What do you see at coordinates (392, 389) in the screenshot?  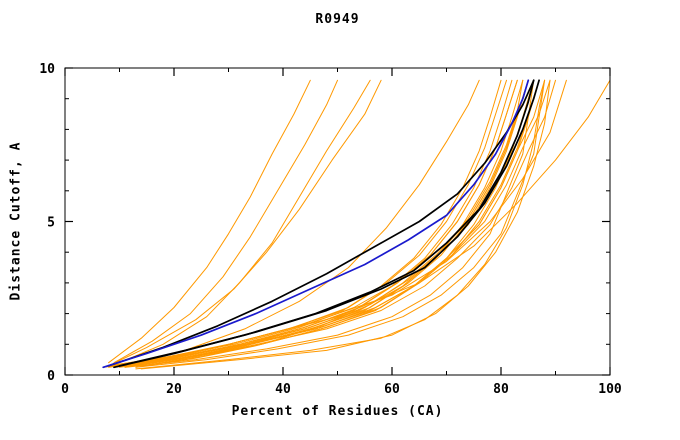 I see `x-tick-label: 60` at bounding box center [392, 389].